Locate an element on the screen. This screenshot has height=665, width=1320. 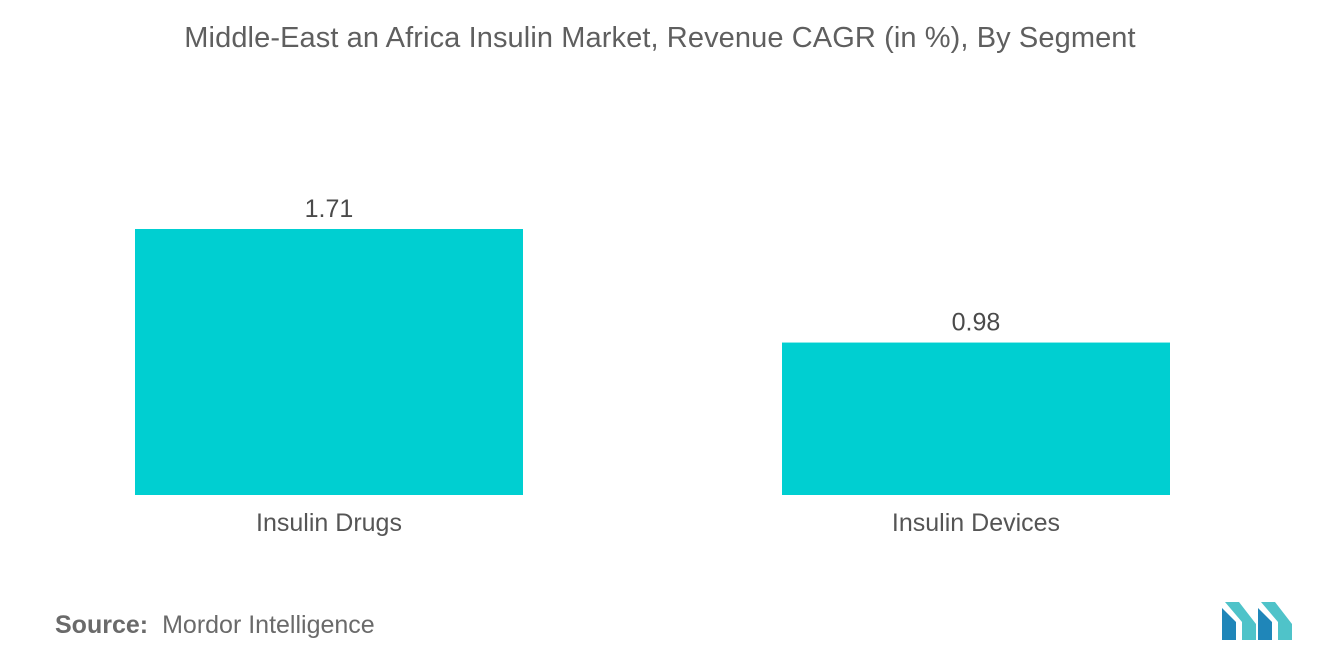
x-tick-label: Insulin Drugs is located at coordinates (329, 523).